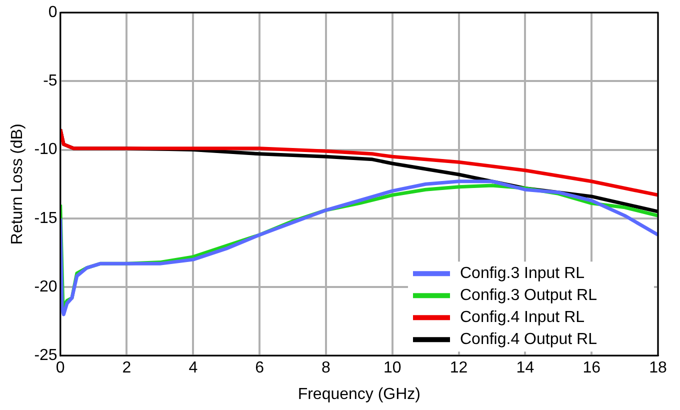 The image size is (680, 410). Describe the element at coordinates (46, 355) in the screenshot. I see `y-tick-label: -25` at that location.